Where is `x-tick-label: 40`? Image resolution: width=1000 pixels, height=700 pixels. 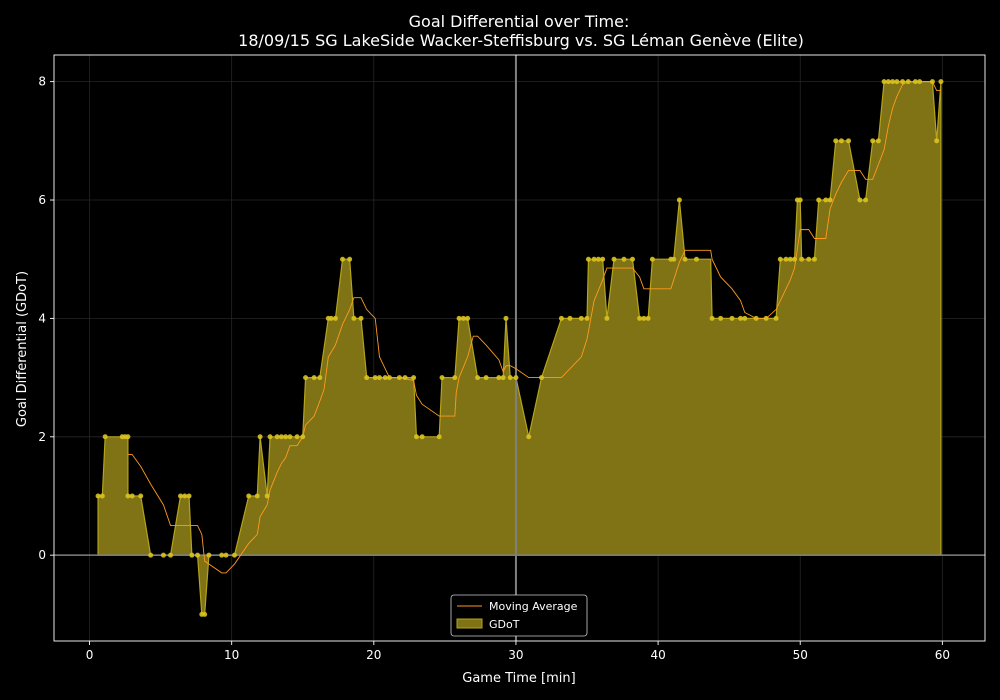
x-tick-label: 40 is located at coordinates (657, 655).